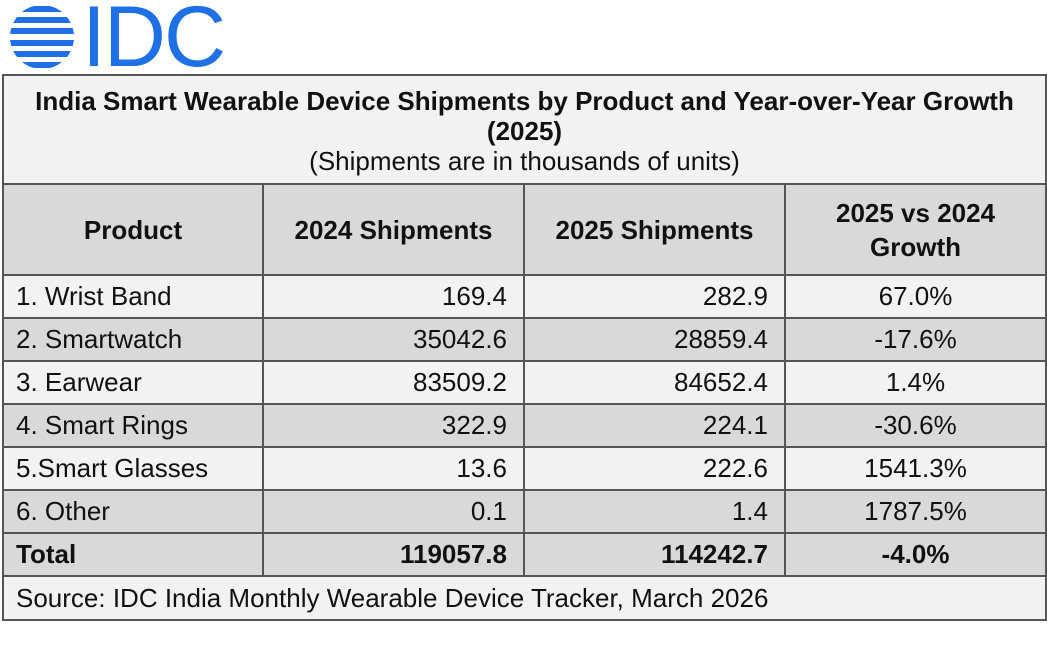 This screenshot has width=1047, height=650. Describe the element at coordinates (42, 37) in the screenshot. I see `idc-globe-icon` at that location.